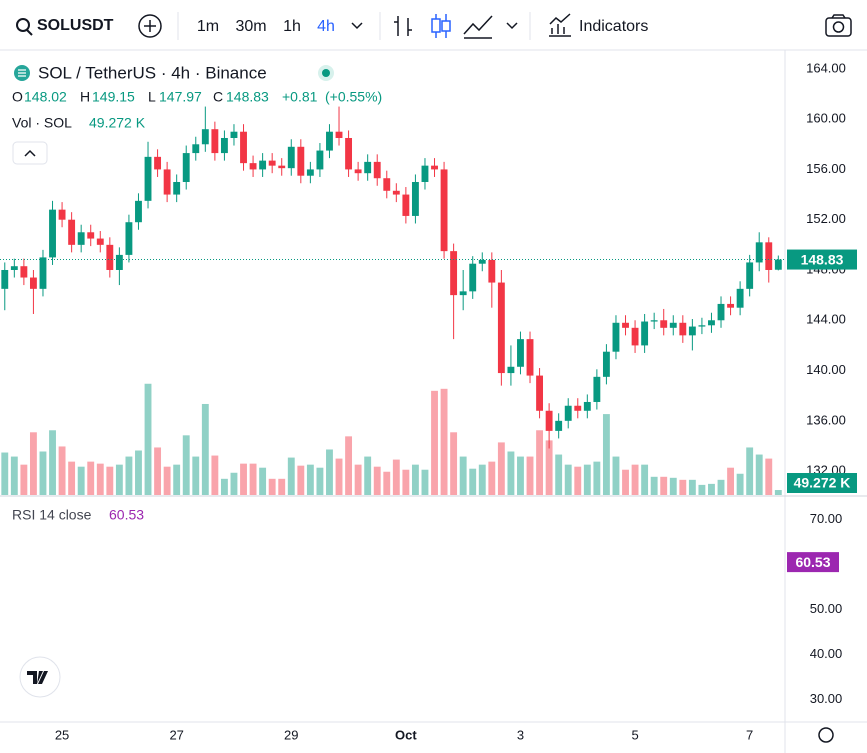  What do you see at coordinates (150, 26) in the screenshot?
I see `add-symbol` at bounding box center [150, 26].